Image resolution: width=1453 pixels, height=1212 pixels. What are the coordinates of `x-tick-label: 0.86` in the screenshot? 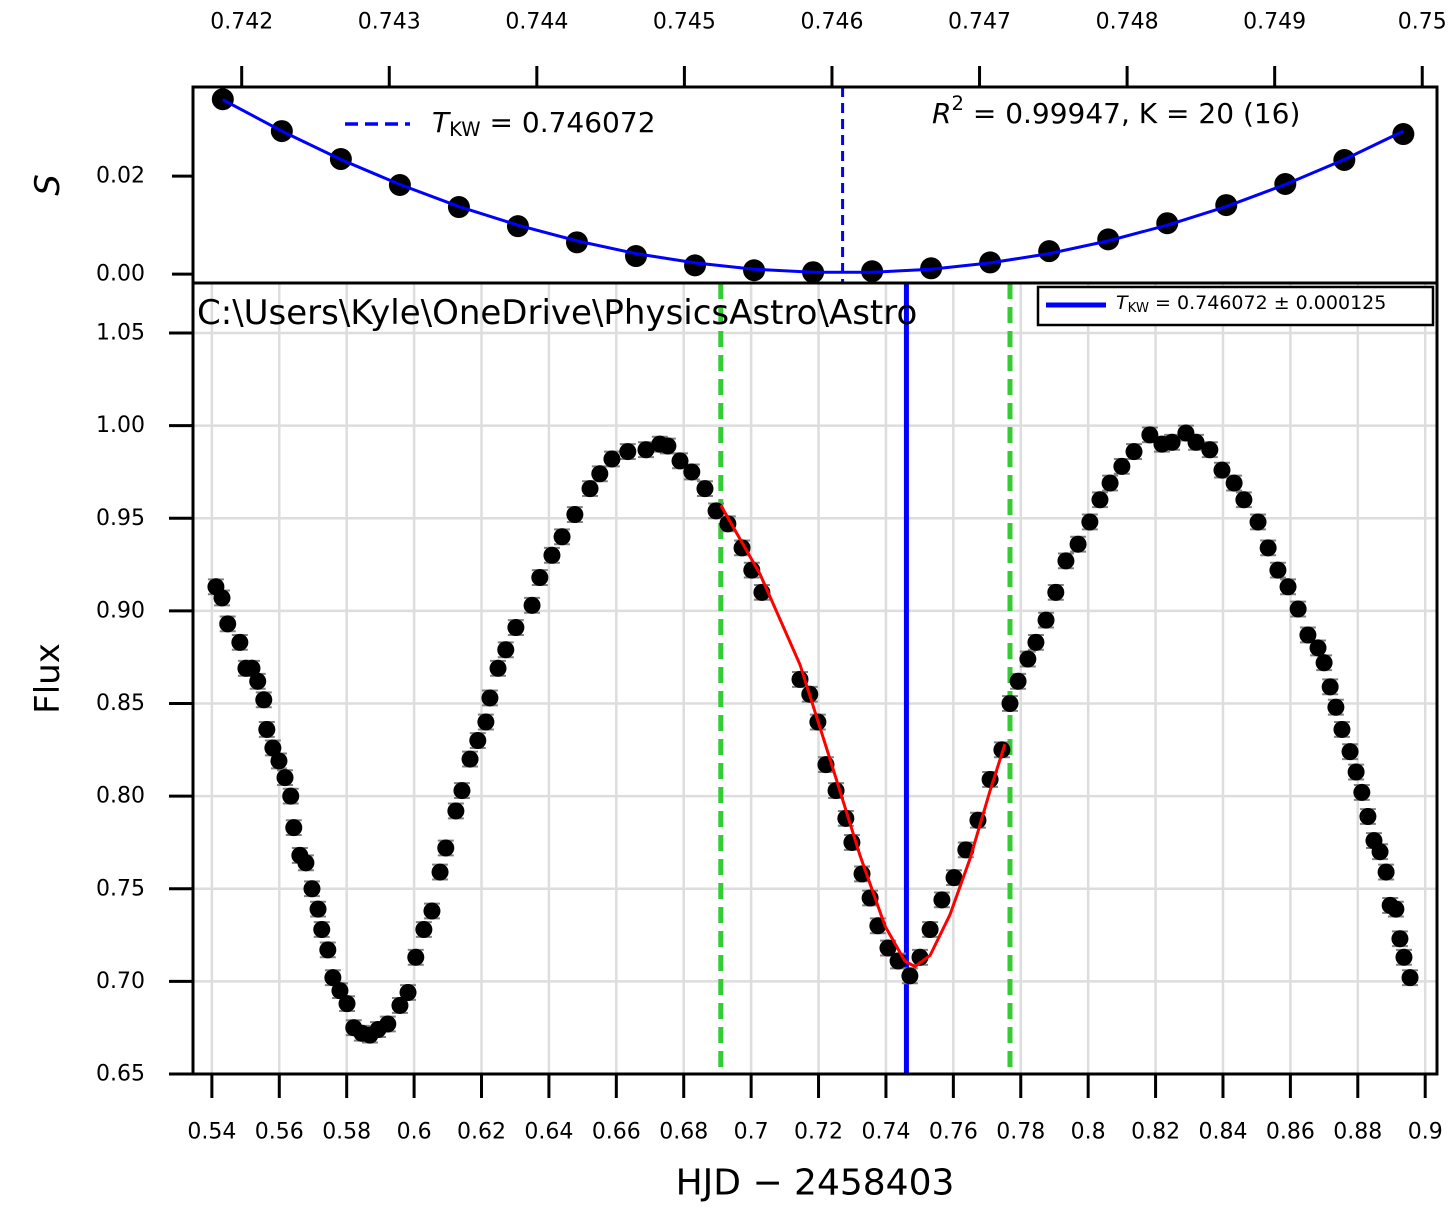 It's located at (1290, 1132).